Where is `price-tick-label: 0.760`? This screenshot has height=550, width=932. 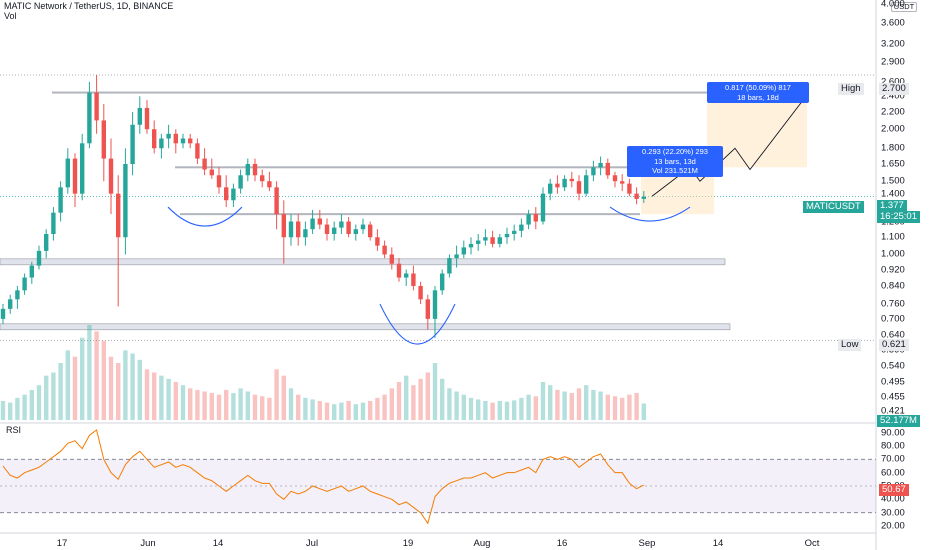
price-tick-label: 0.760 is located at coordinates (893, 304).